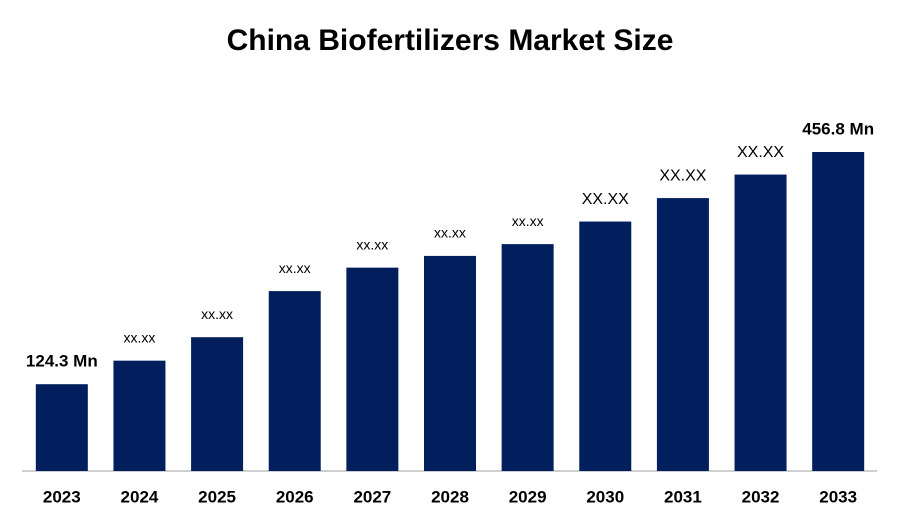  Describe the element at coordinates (62, 361) in the screenshot. I see `value-label: 124.3 Mn` at that location.